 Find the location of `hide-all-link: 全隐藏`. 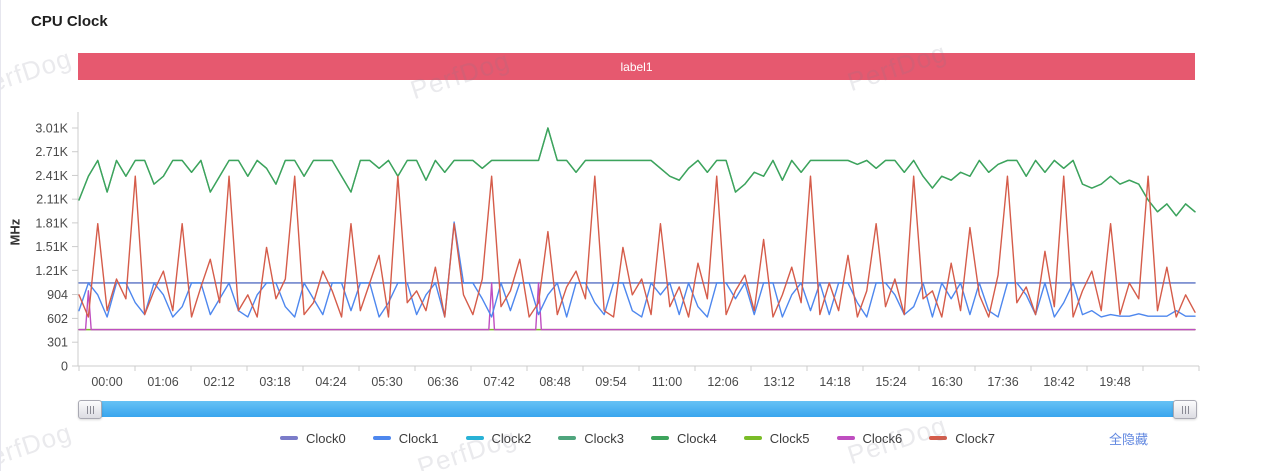

hide-all-link: 全隐藏 is located at coordinates (1129, 439).